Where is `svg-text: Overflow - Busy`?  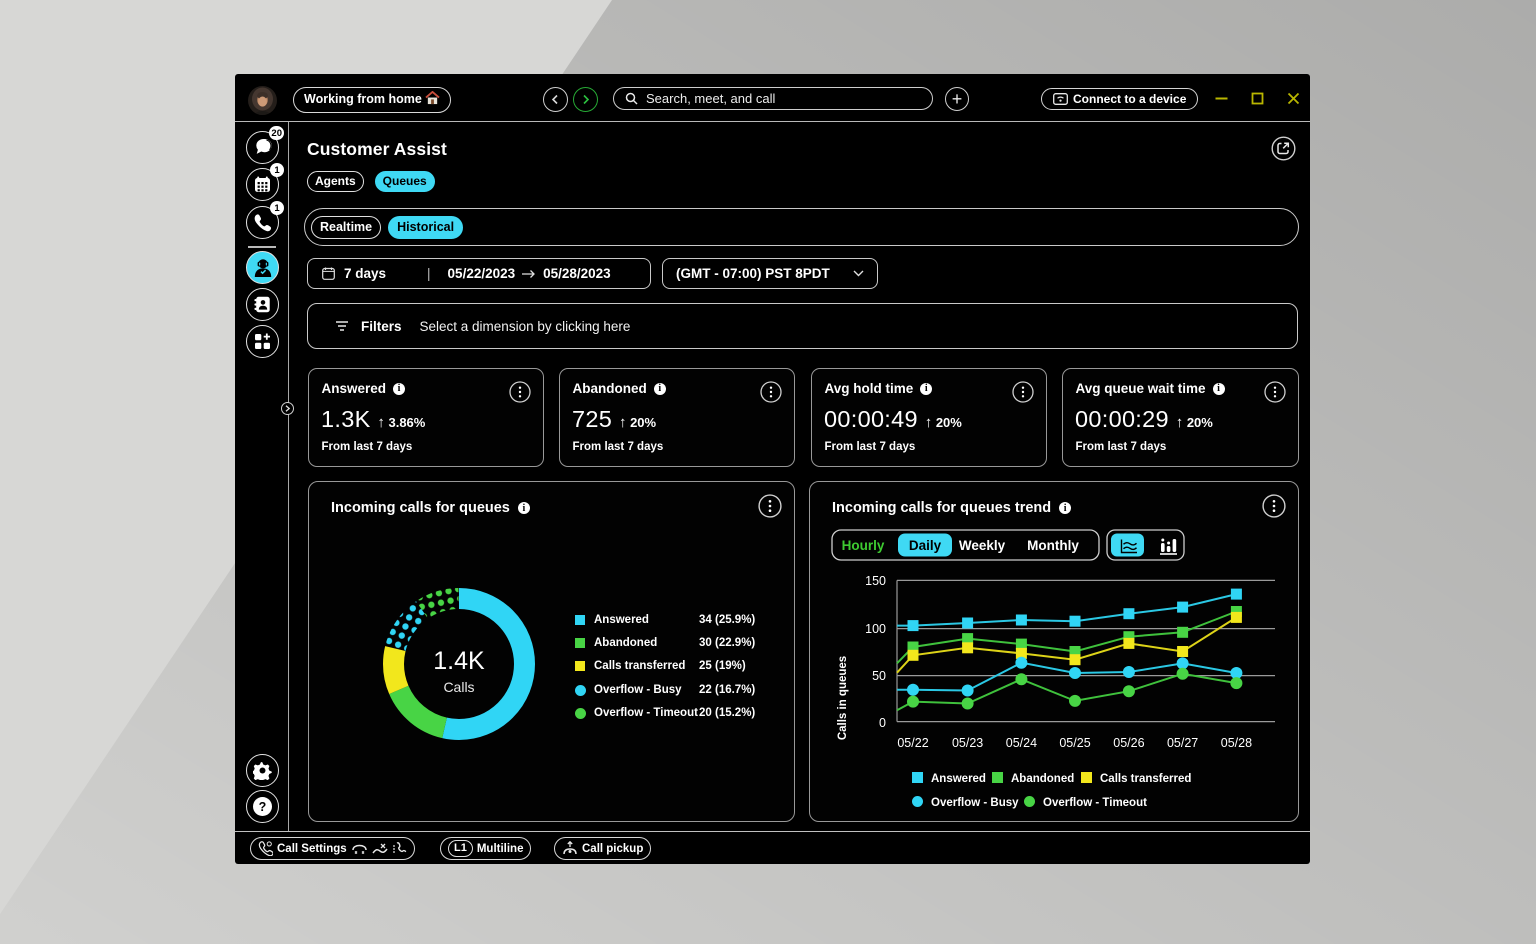
svg-text: Overflow - Busy is located at coordinates (975, 803).